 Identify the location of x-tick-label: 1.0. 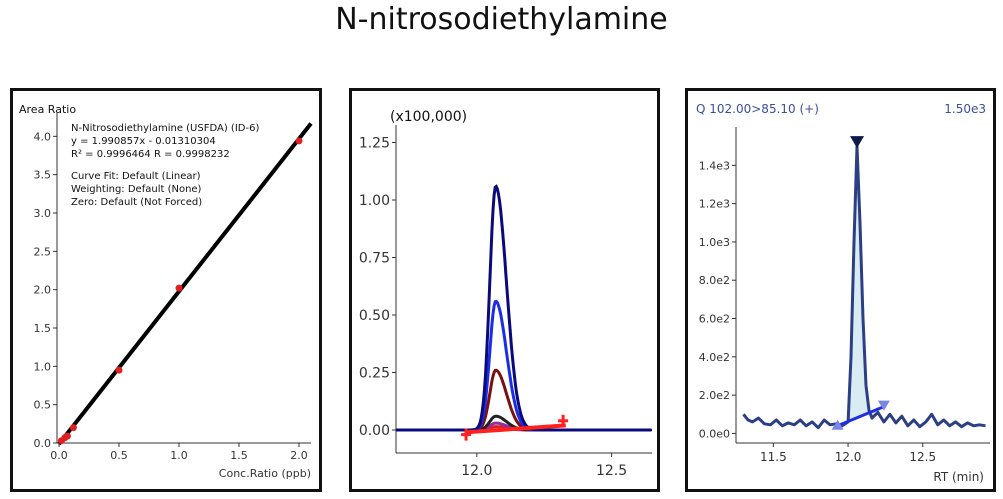
(179, 455).